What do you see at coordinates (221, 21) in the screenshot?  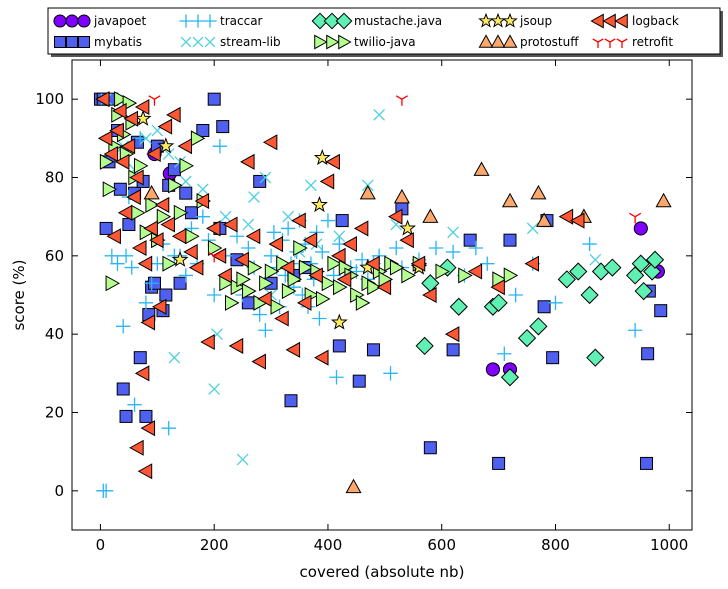 I see `legend-item-traccar: traccar` at bounding box center [221, 21].